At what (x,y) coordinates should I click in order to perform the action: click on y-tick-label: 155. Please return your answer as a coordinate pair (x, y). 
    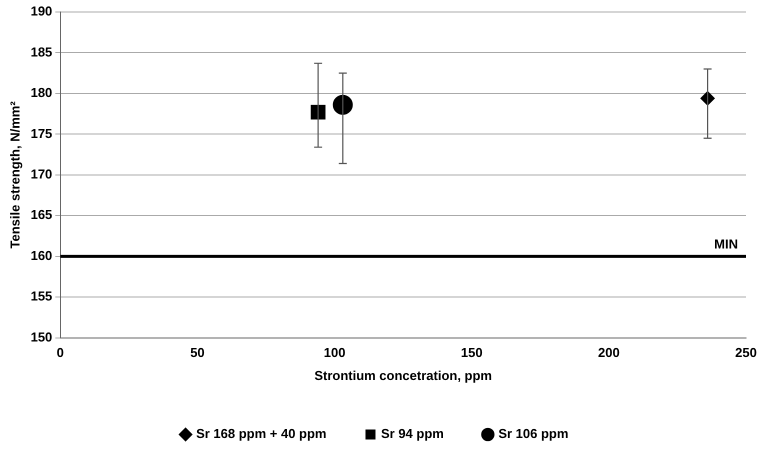
    Looking at the image, I should click on (41, 296).